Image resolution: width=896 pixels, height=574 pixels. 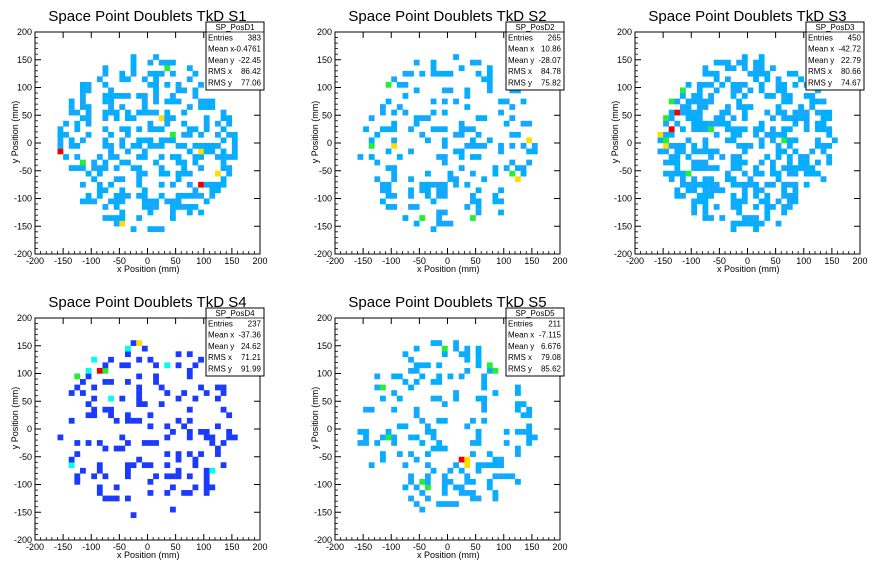 I want to click on bin-cell-green, so click(x=688, y=173).